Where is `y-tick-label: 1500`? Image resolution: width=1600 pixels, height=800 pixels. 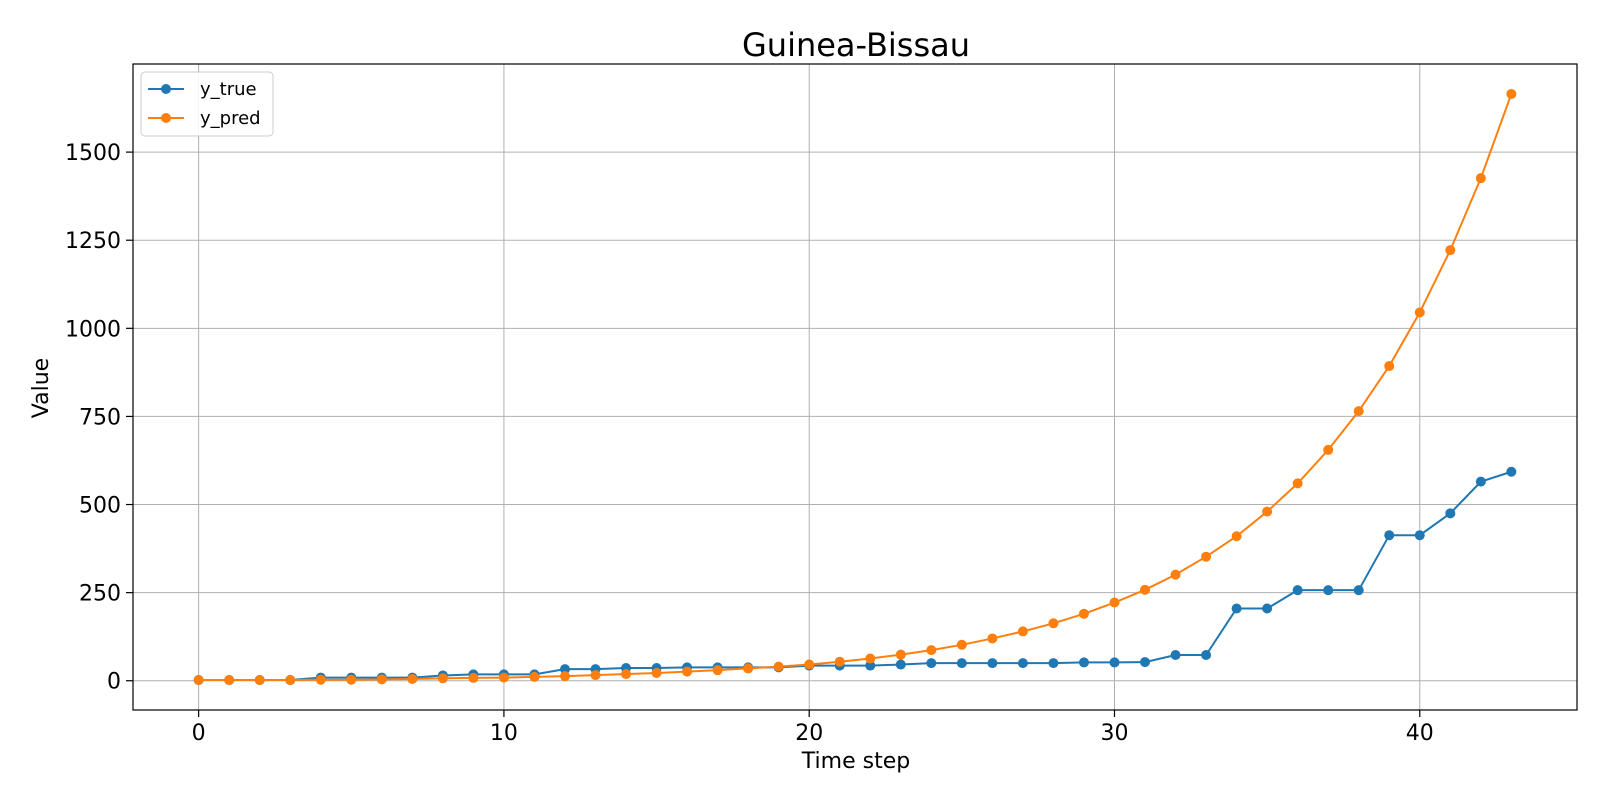
y-tick-label: 1500 is located at coordinates (93, 153).